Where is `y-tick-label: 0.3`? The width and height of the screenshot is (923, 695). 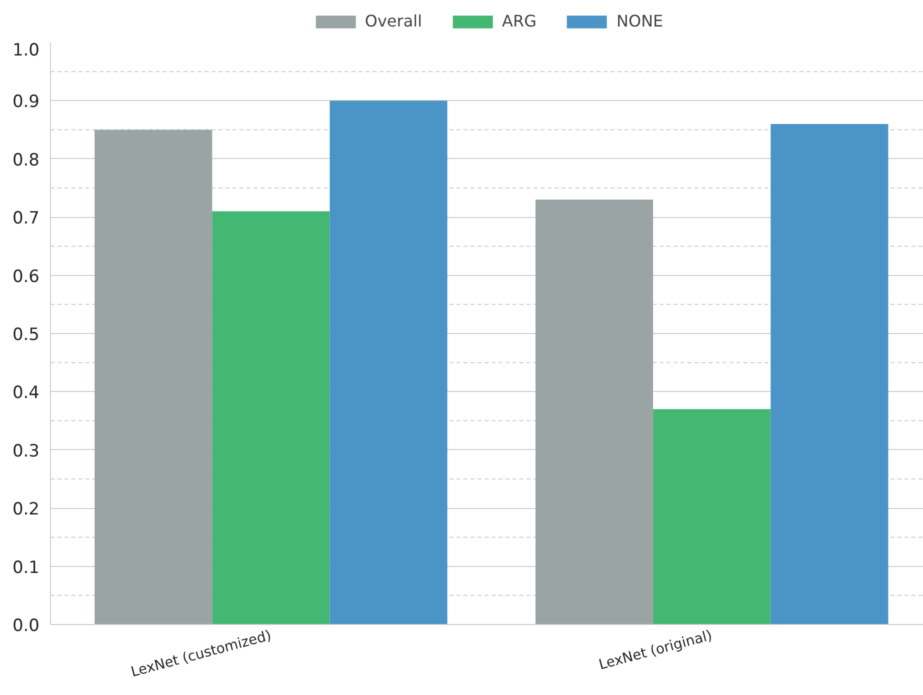
y-tick-label: 0.3 is located at coordinates (26, 451).